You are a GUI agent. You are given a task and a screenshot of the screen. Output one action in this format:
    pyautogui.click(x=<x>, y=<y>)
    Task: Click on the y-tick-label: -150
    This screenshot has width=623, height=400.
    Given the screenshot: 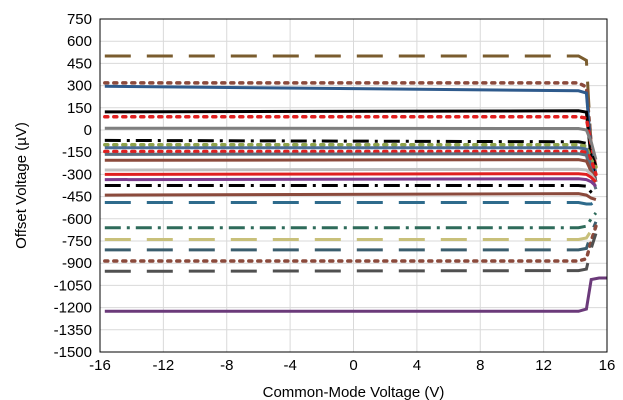 What is the action you would take?
    pyautogui.click(x=77, y=152)
    